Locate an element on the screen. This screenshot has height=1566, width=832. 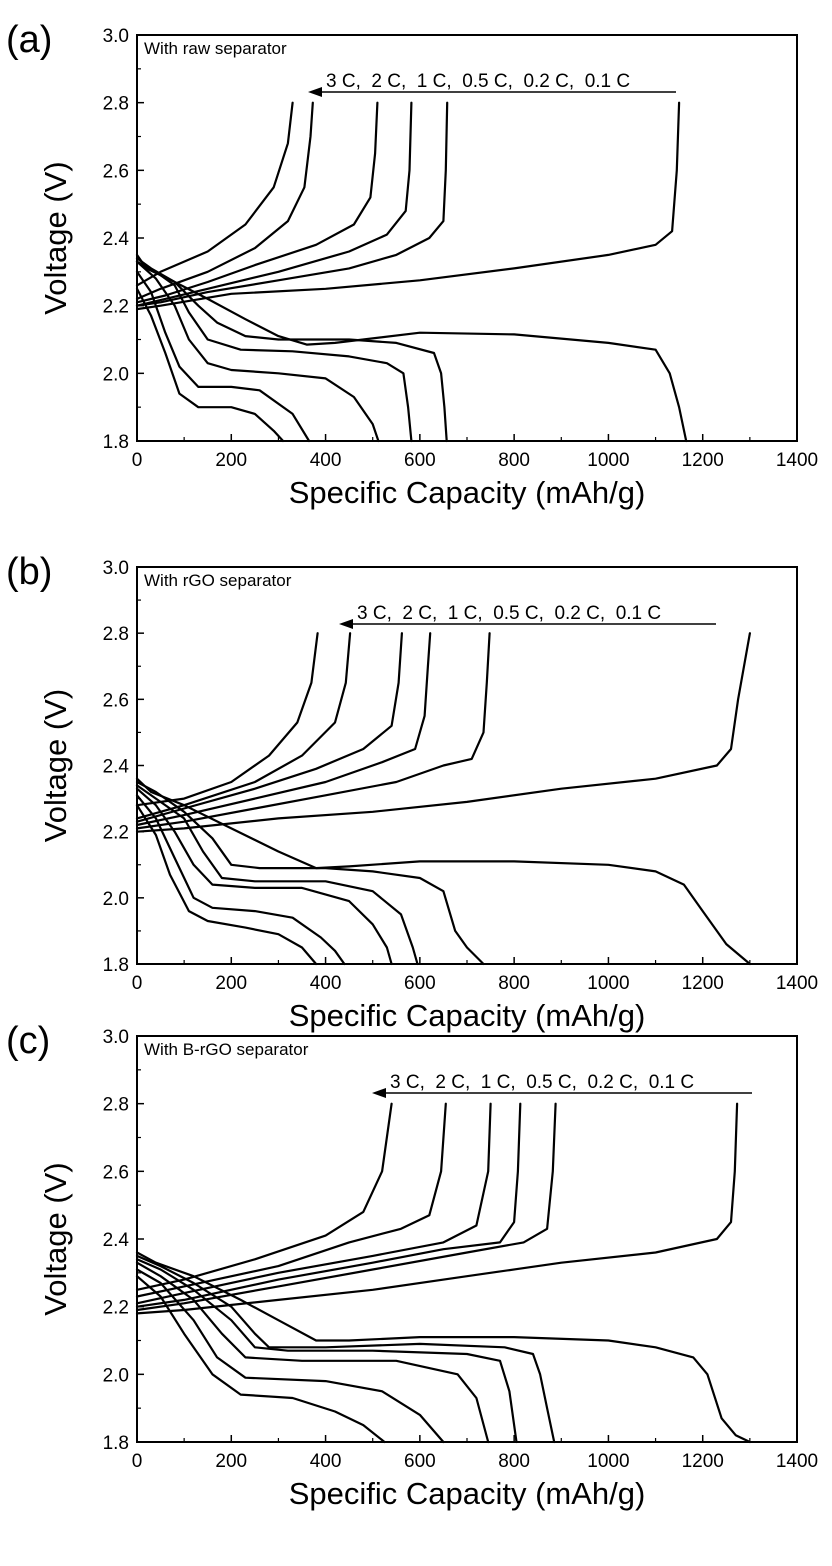
separator-annotation: With raw separator is located at coordinates (215, 48).